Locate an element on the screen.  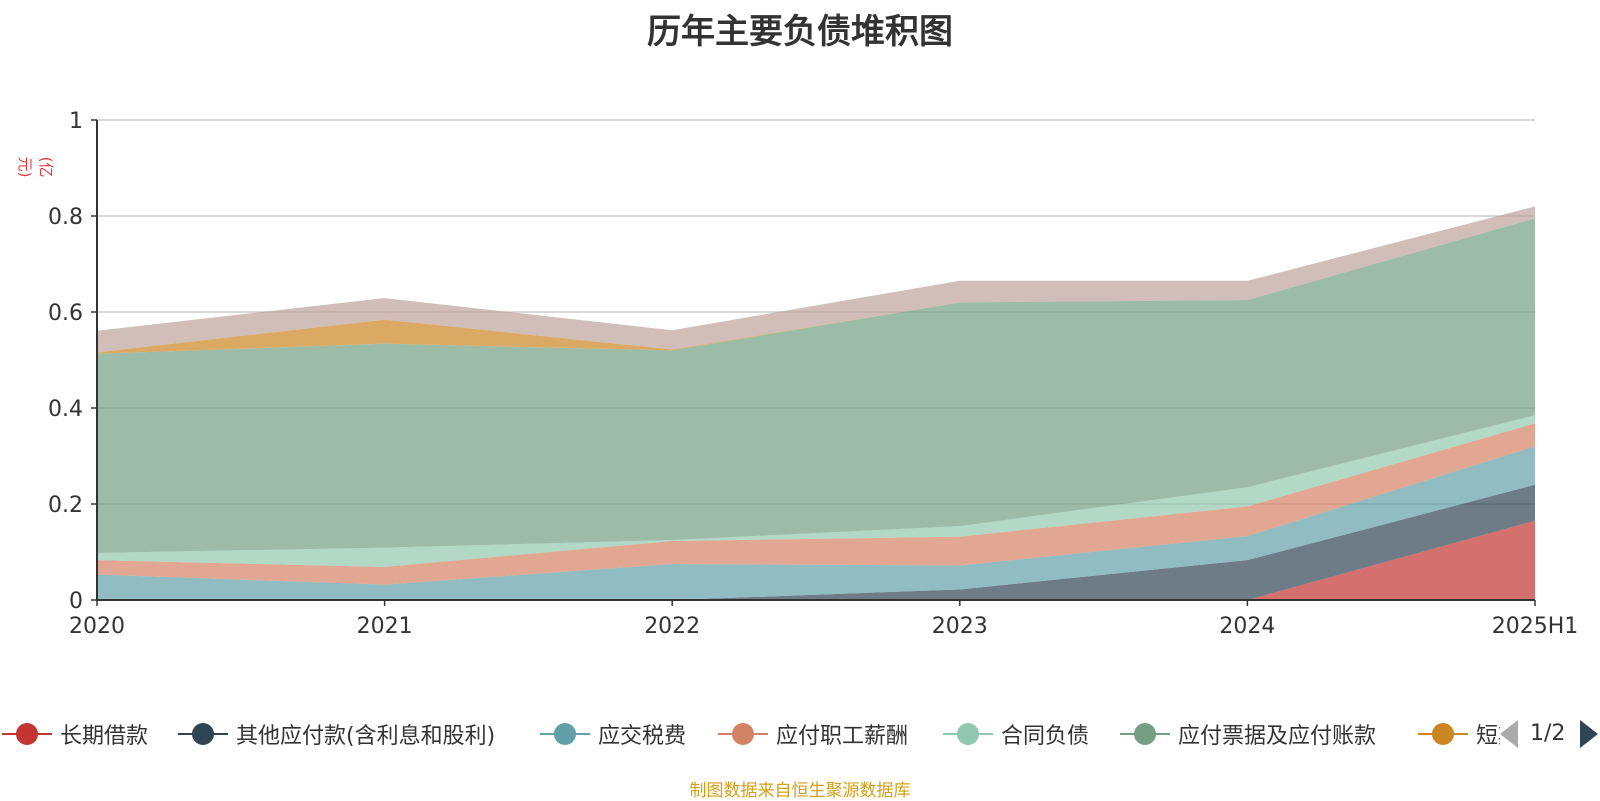
legend-label: 其他应付款(含利息和股利) is located at coordinates (366, 736).